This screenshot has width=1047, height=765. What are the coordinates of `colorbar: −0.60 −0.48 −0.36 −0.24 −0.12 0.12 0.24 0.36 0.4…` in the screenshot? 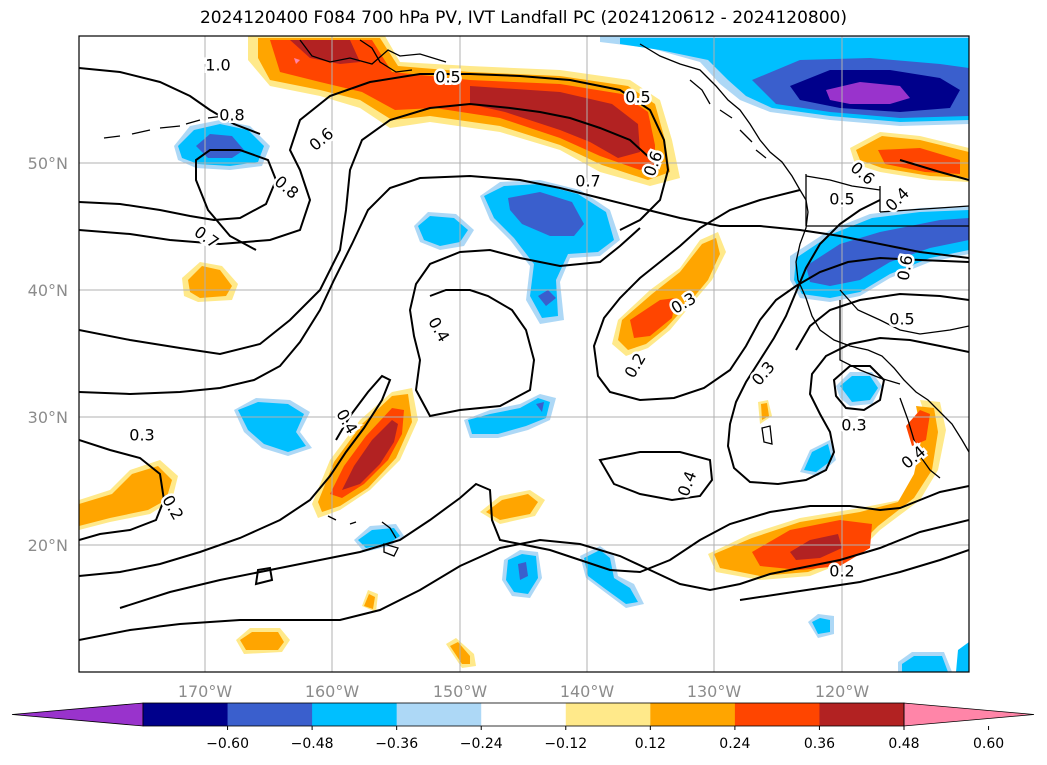 It's located at (523, 727).